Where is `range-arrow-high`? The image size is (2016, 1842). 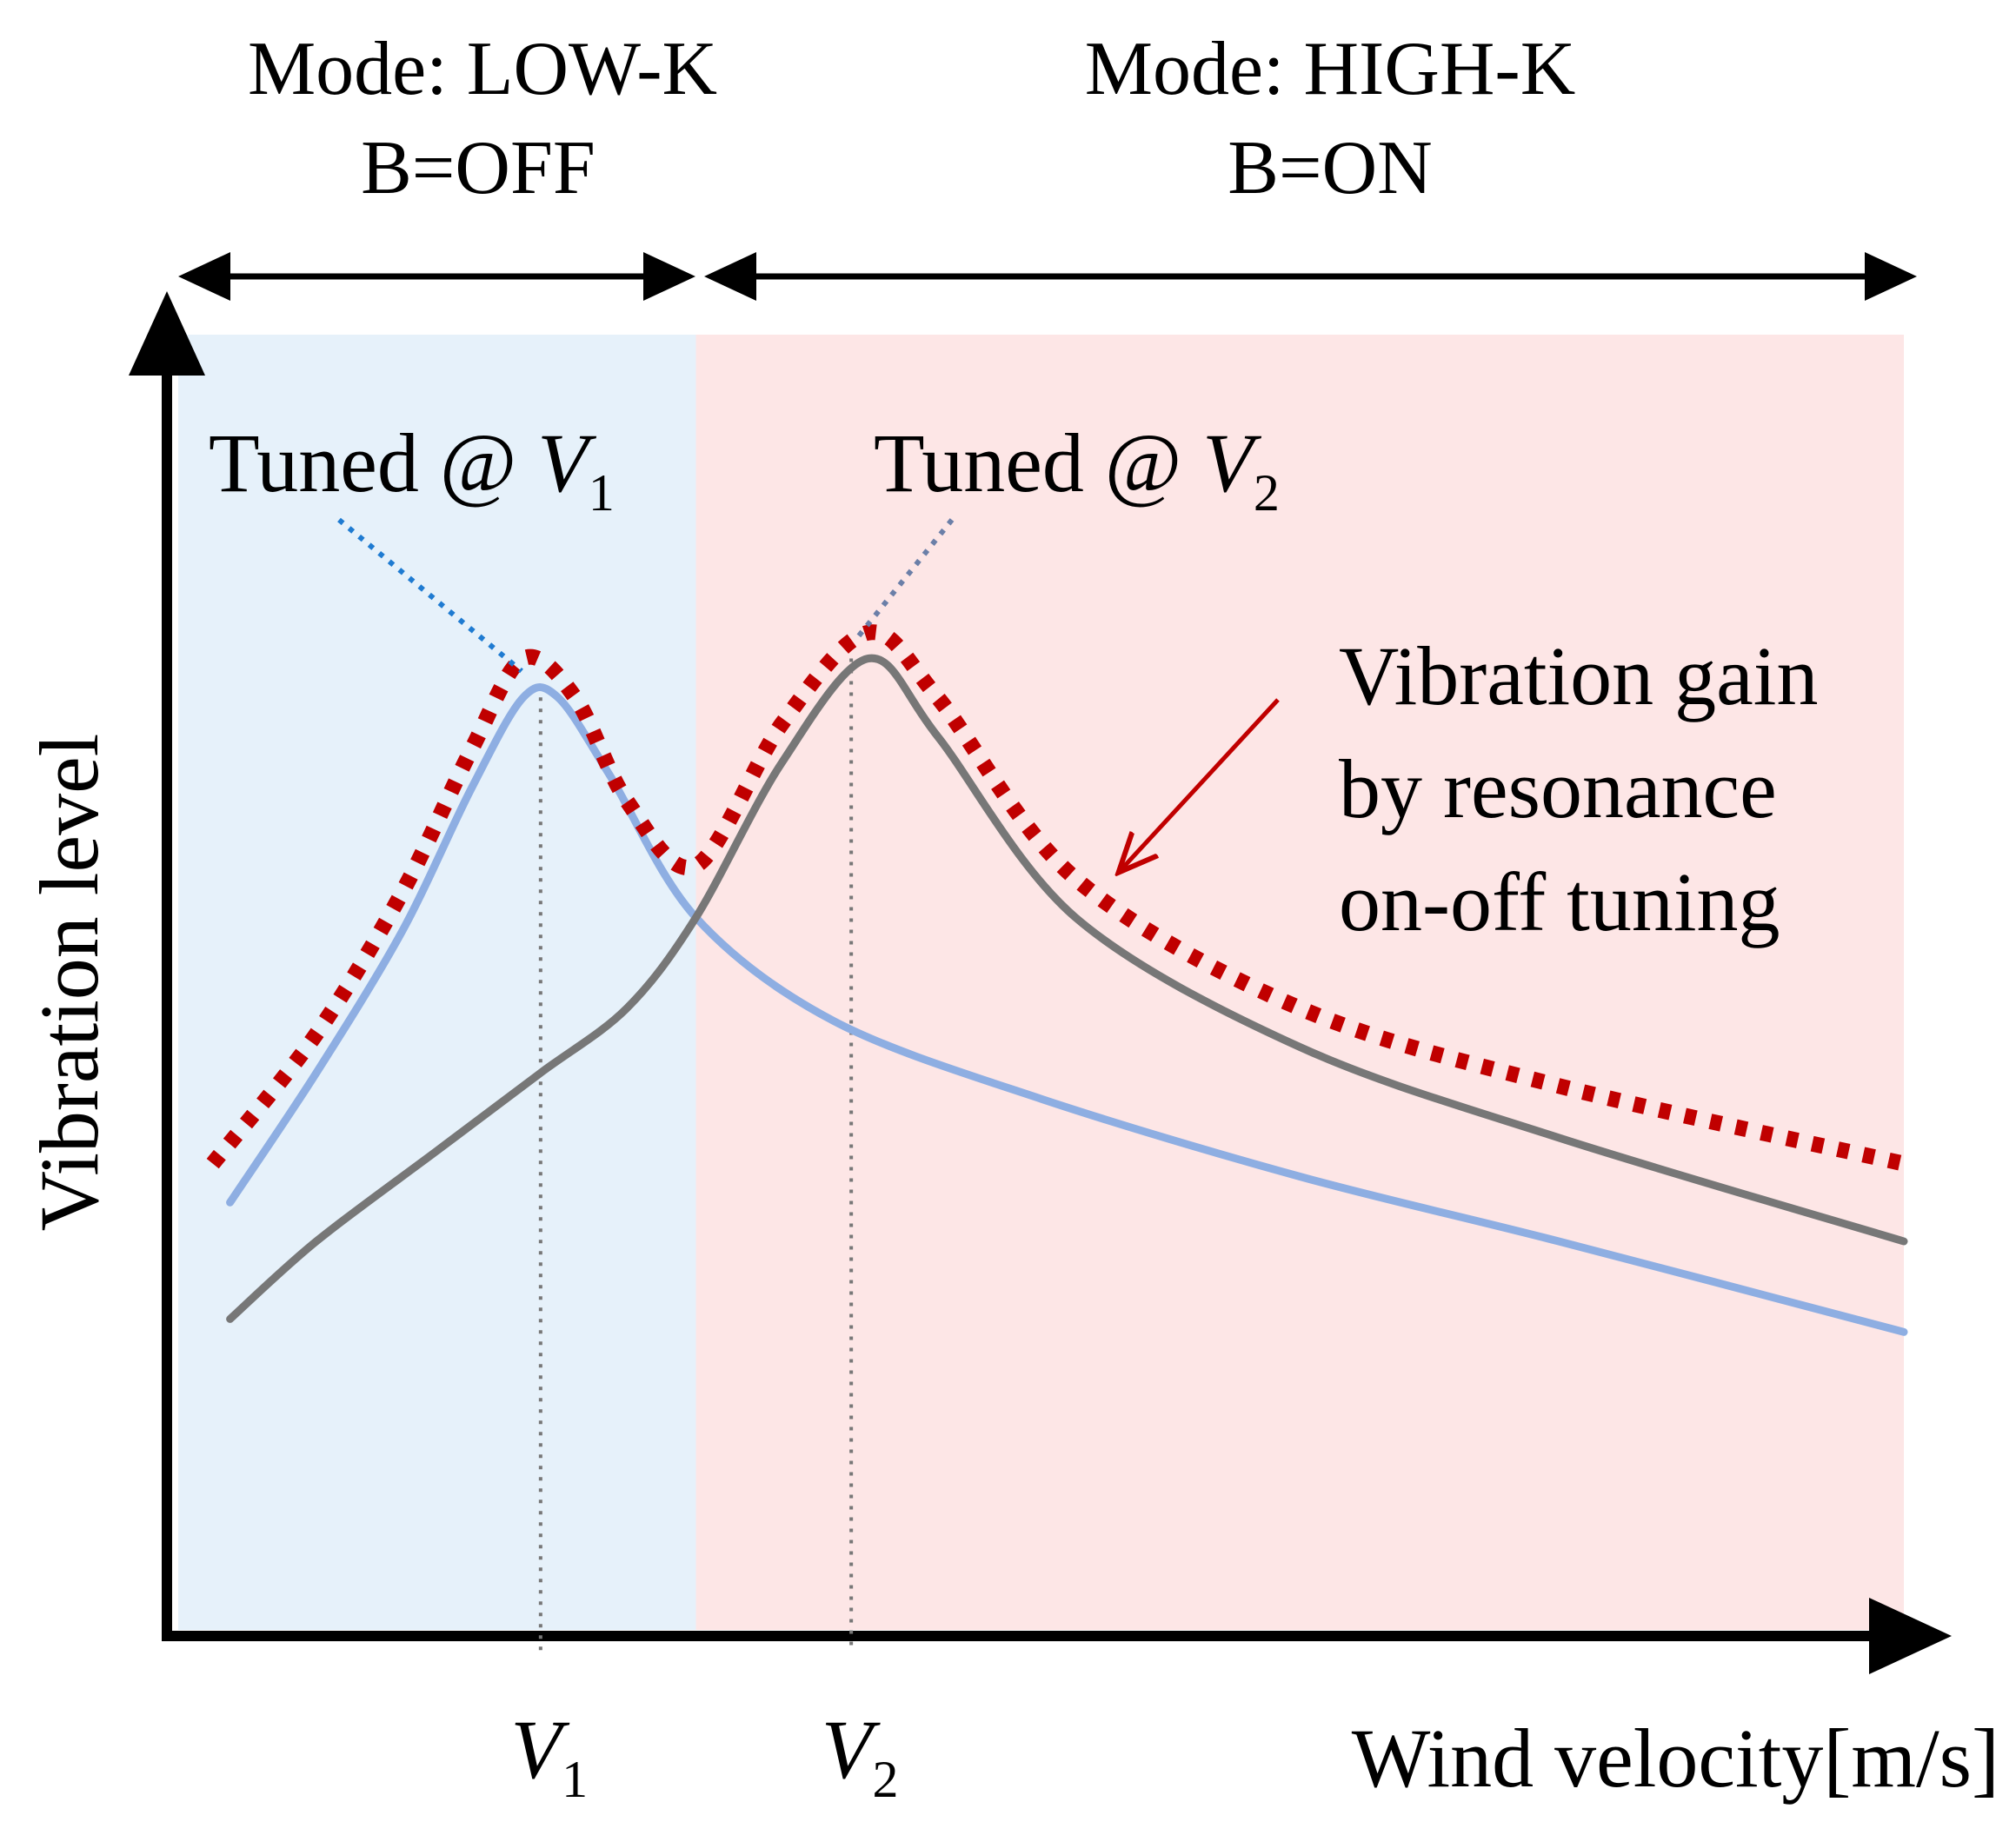 range-arrow-high is located at coordinates (1310, 277).